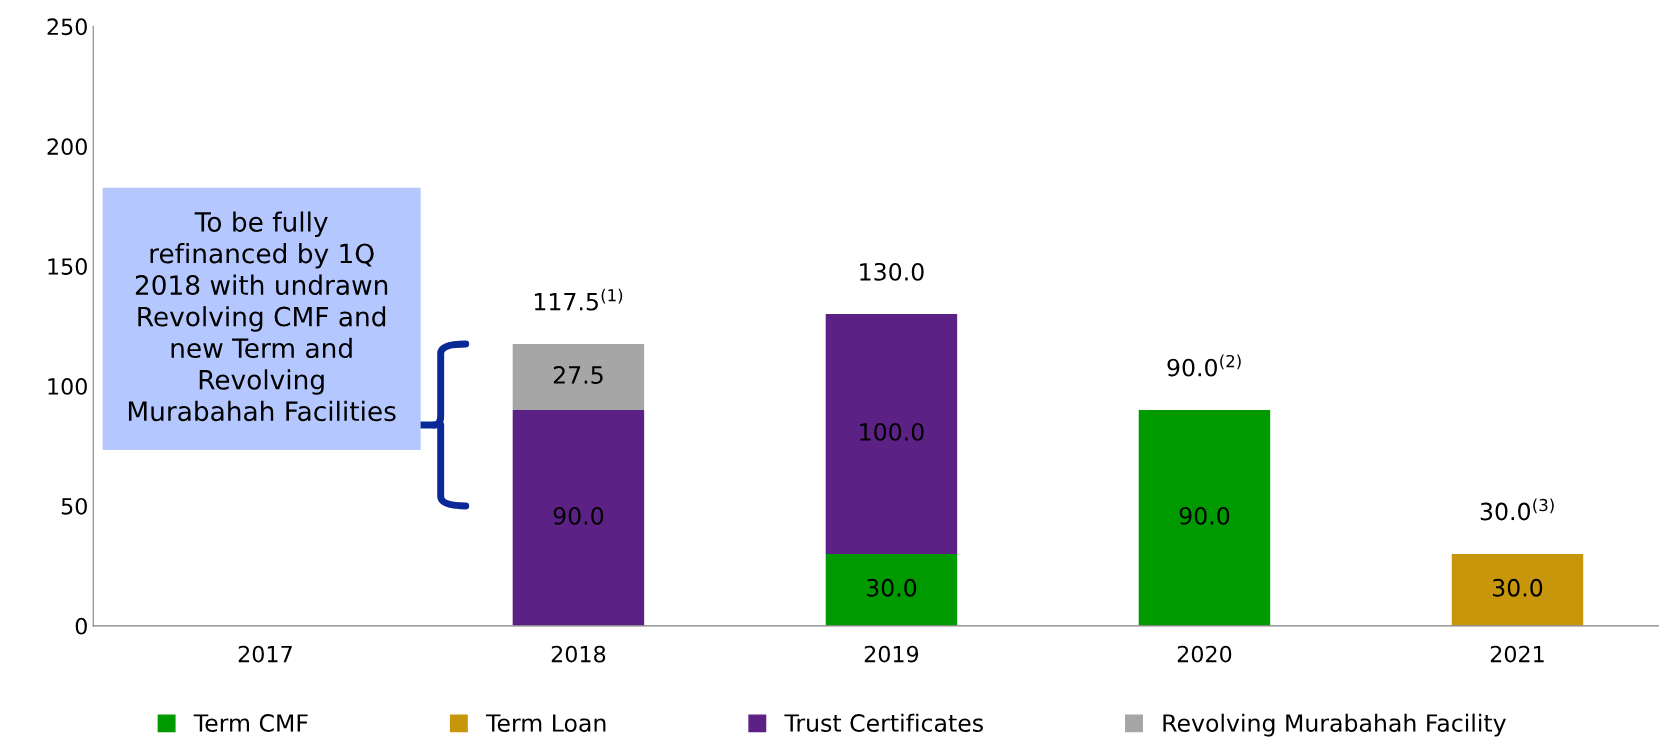 This screenshot has width=1665, height=754. Describe the element at coordinates (578, 375) in the screenshot. I see `data-label: 27.5` at that location.